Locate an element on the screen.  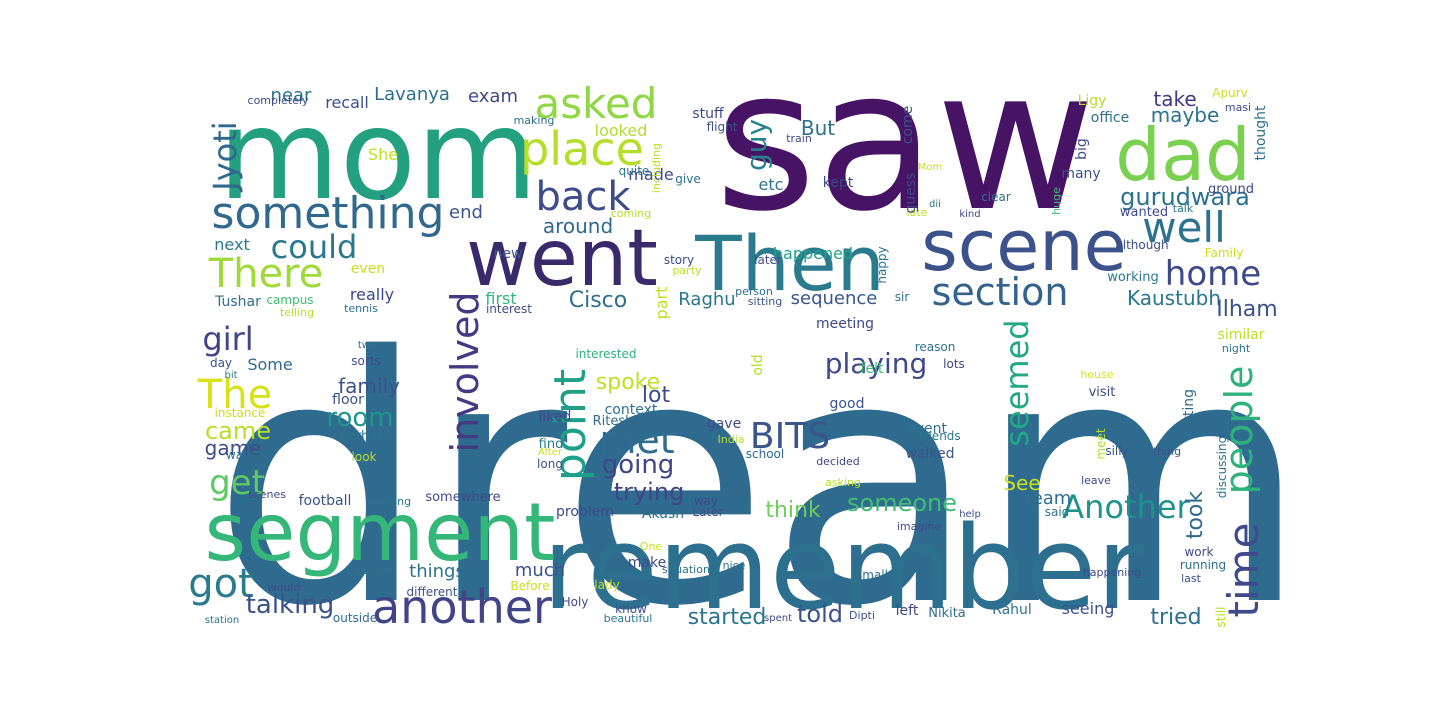
word-even: even is located at coordinates (368, 269).